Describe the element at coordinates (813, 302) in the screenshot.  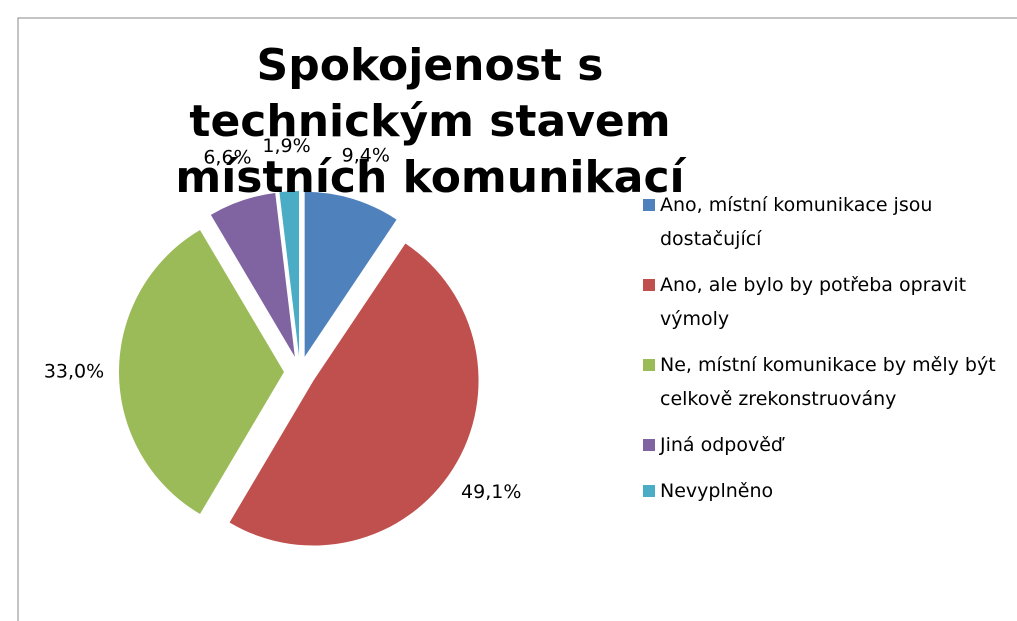
I see `legend-label: Ano, ale bylo by potřeba opravit výmoly` at that location.